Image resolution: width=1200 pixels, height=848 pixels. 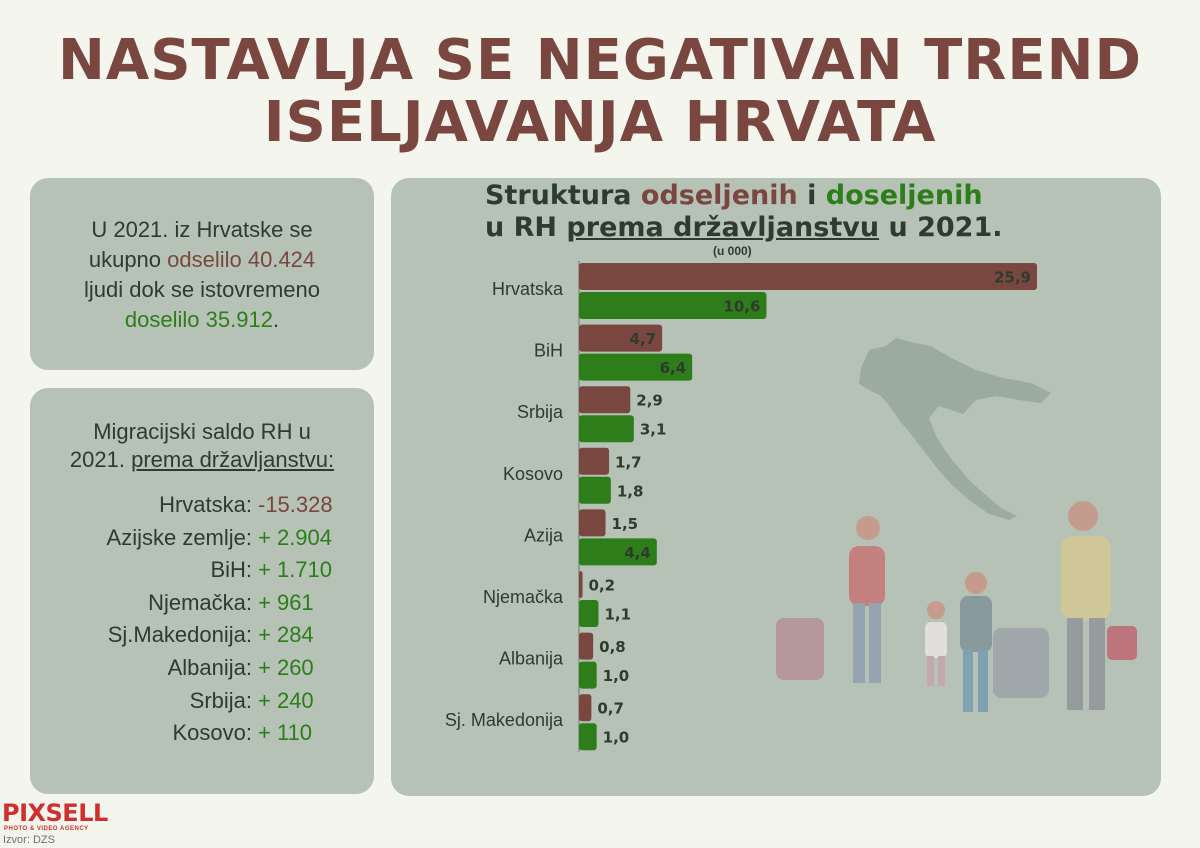 What do you see at coordinates (201, 289) in the screenshot?
I see `summary-line-3: ljudi dok se istovremeno` at bounding box center [201, 289].